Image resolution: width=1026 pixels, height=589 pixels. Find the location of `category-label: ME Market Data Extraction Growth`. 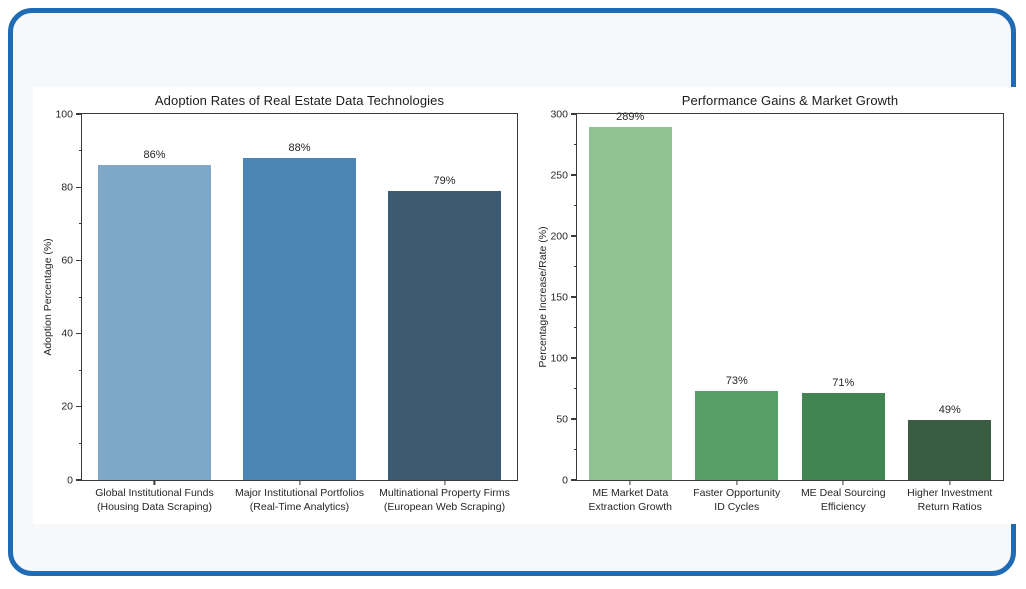

category-label: ME Market Data Extraction Growth is located at coordinates (630, 500).